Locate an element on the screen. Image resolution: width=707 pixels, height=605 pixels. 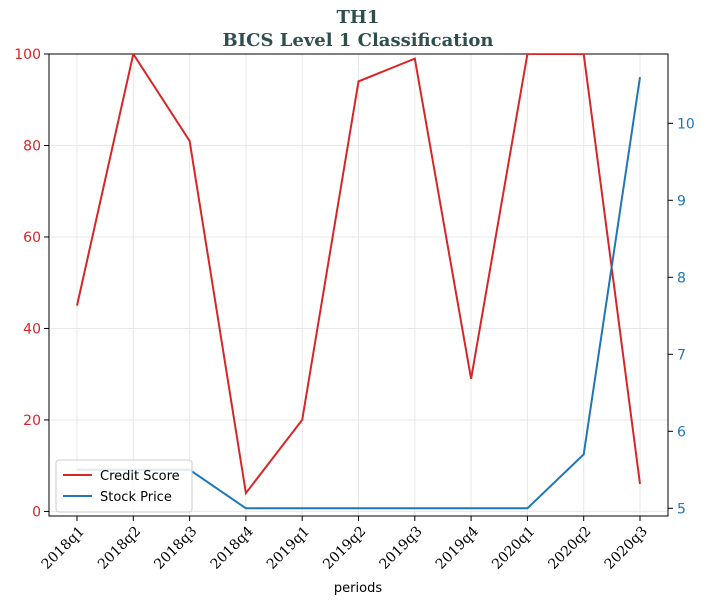
legend: Credit Score Stock Price is located at coordinates (124, 486).